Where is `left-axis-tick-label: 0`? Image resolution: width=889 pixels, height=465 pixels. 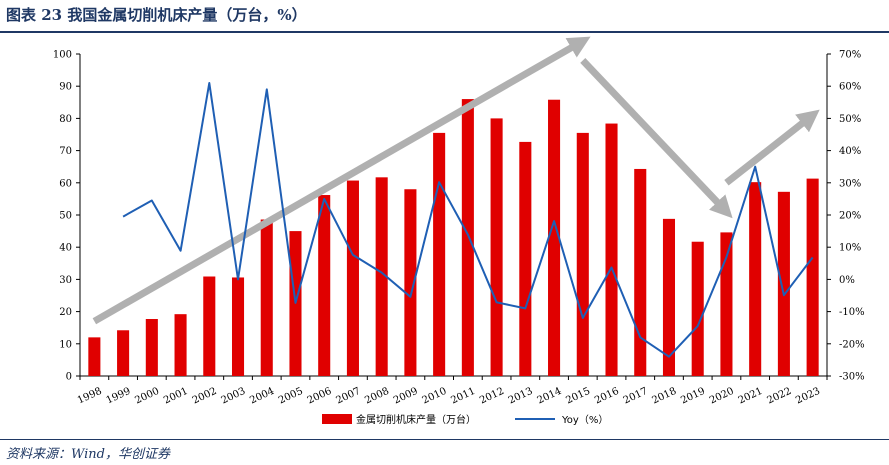
left-axis-tick-label: 0 is located at coordinates (69, 377).